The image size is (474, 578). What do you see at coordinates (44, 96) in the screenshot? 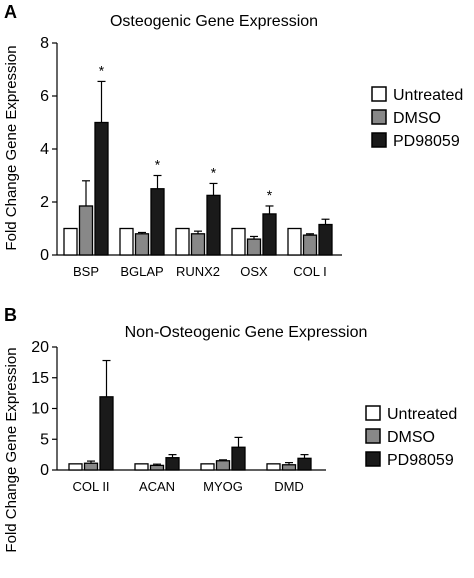
I see `y-tick-label: 6` at bounding box center [44, 96].